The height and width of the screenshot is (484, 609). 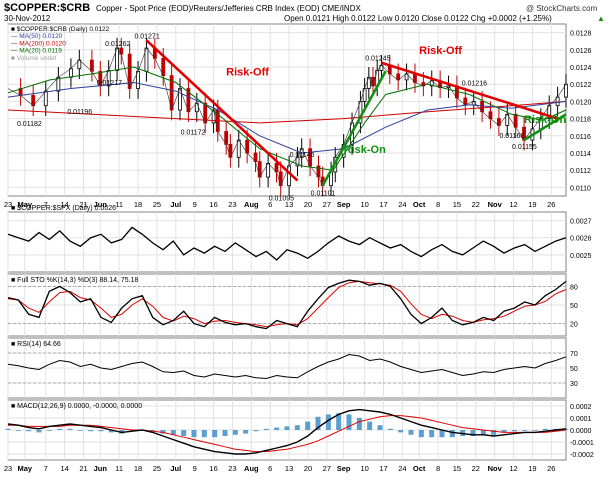 I want to click on x-tick-label: 17, so click(x=383, y=468).